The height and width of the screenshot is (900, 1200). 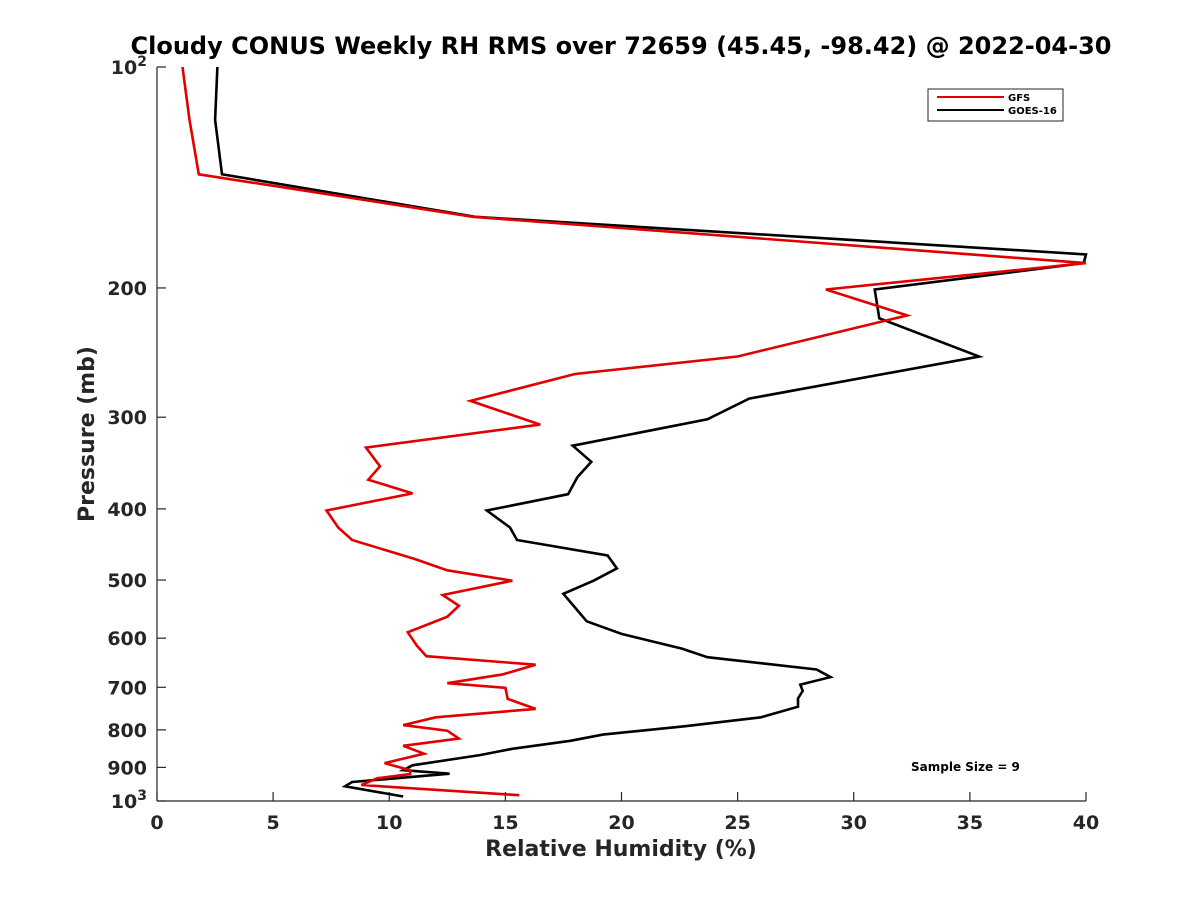 What do you see at coordinates (127, 688) in the screenshot?
I see `y-tick-label: 700` at bounding box center [127, 688].